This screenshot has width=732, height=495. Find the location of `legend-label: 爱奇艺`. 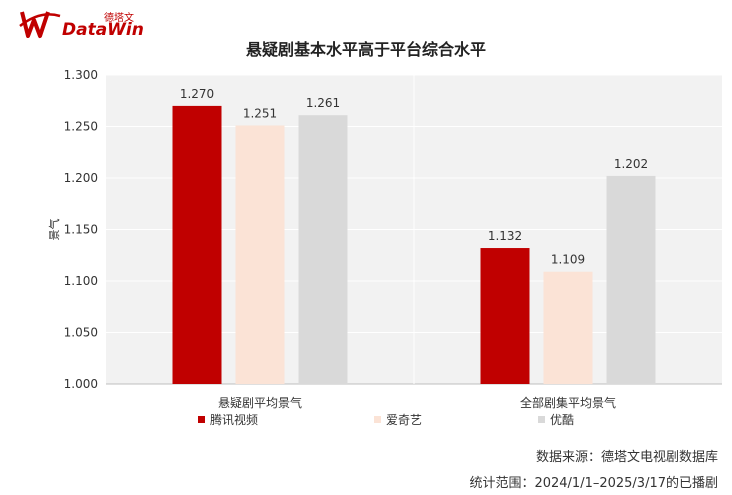

legend-label: 爱奇艺 is located at coordinates (404, 420).